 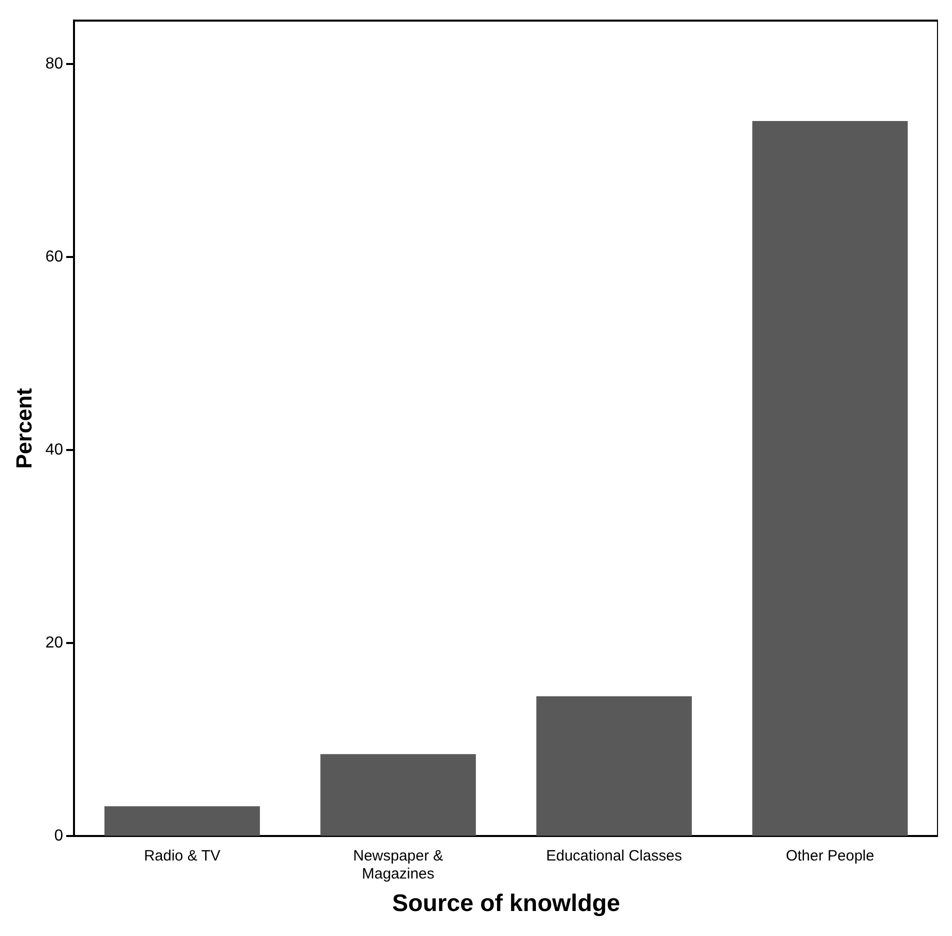 What do you see at coordinates (54, 257) in the screenshot?
I see `y-tick-label: 60` at bounding box center [54, 257].